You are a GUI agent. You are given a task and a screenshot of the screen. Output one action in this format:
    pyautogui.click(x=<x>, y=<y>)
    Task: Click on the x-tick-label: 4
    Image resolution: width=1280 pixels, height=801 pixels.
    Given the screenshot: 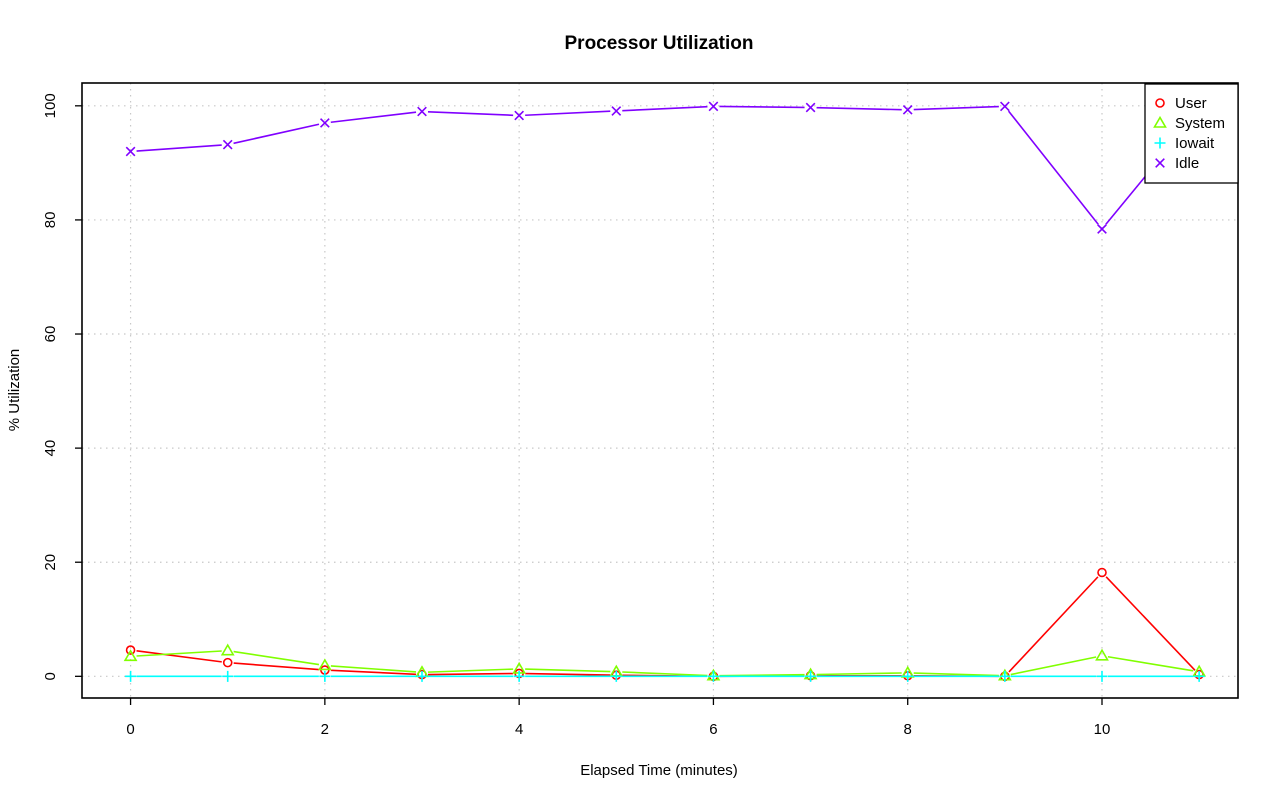 What is the action you would take?
    pyautogui.click(x=519, y=729)
    